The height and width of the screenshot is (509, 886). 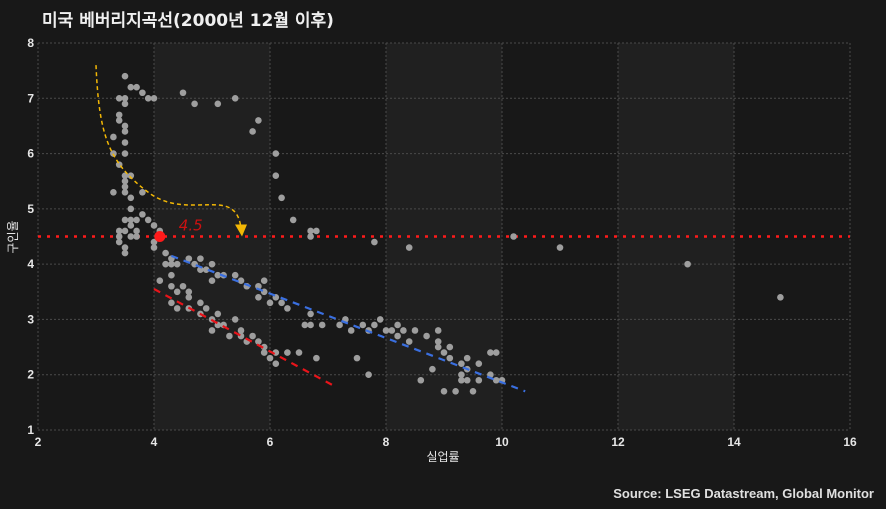 What do you see at coordinates (442, 457) in the screenshot?
I see `x-axis-label: 실업률` at bounding box center [442, 457].